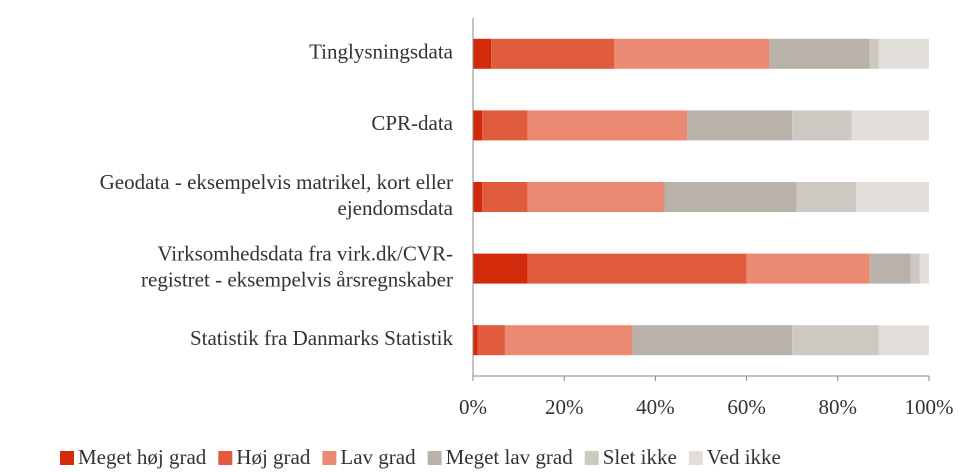 This screenshot has width=959, height=472. Describe the element at coordinates (655, 407) in the screenshot. I see `x-tick-label: 40%` at that location.